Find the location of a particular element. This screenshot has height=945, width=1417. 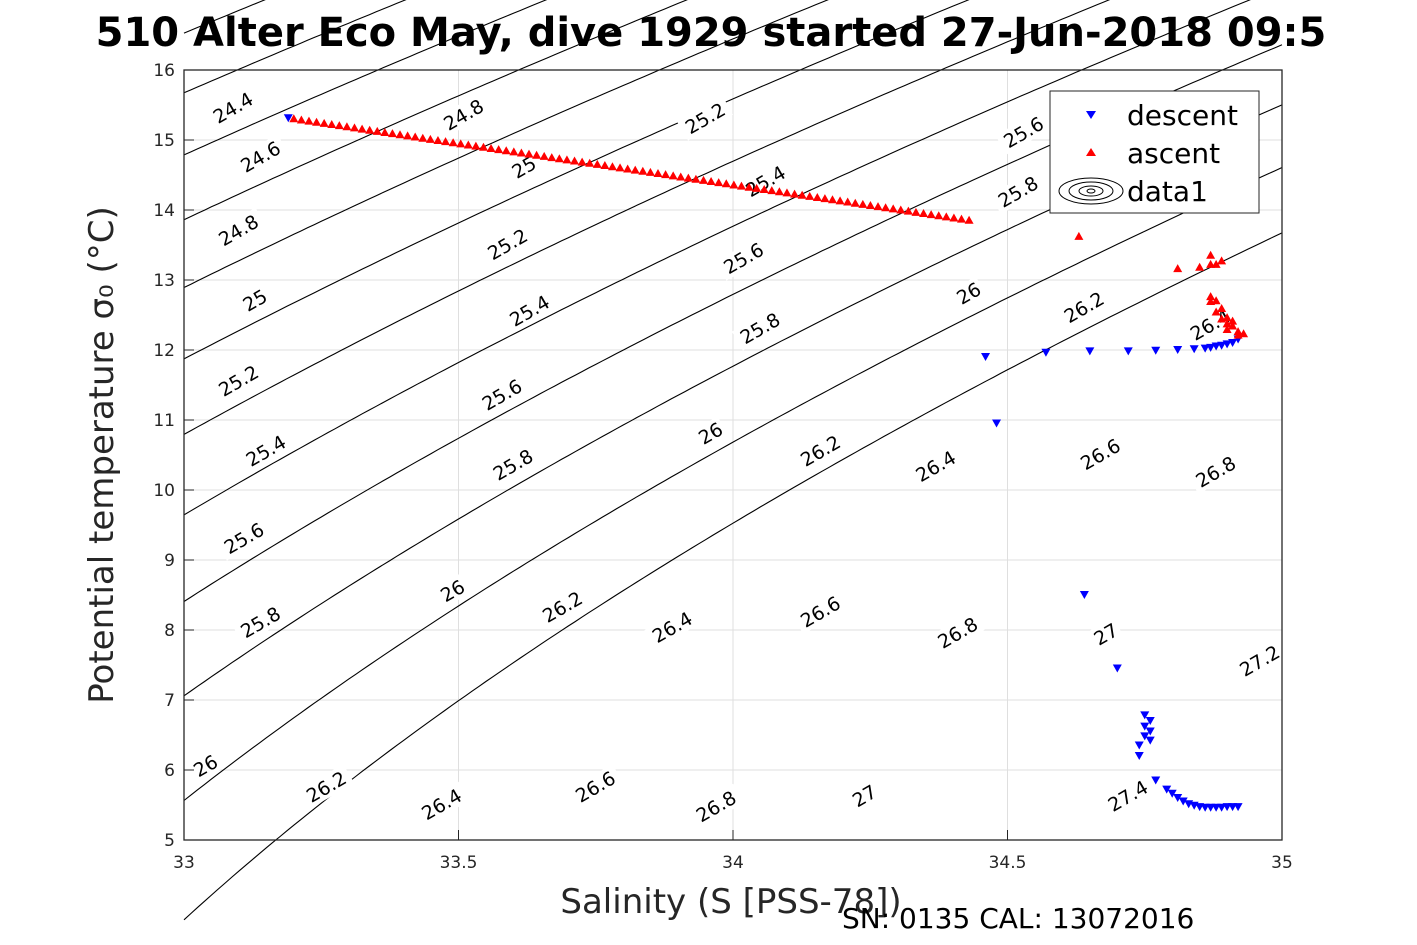

x-tick-label: 35 is located at coordinates (1282, 863).